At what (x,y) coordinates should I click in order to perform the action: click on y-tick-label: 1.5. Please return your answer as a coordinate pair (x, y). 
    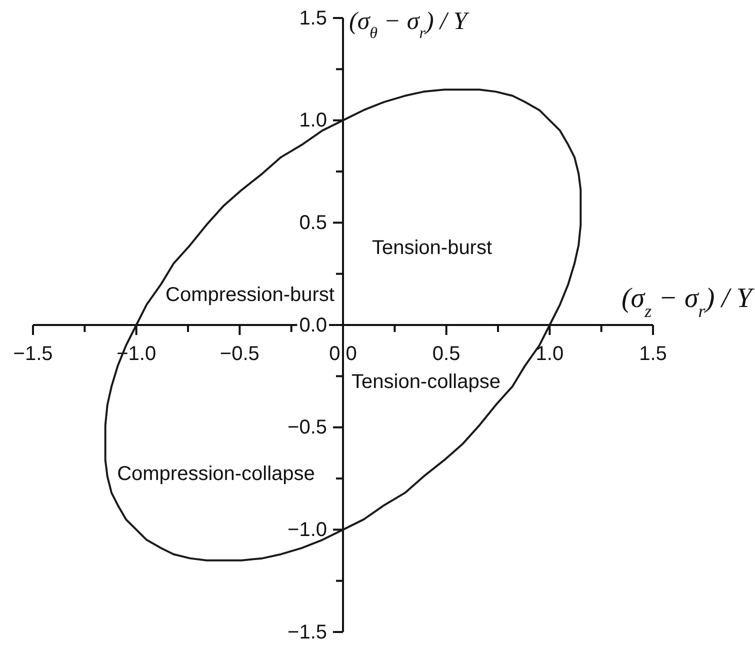
    Looking at the image, I should click on (313, 18).